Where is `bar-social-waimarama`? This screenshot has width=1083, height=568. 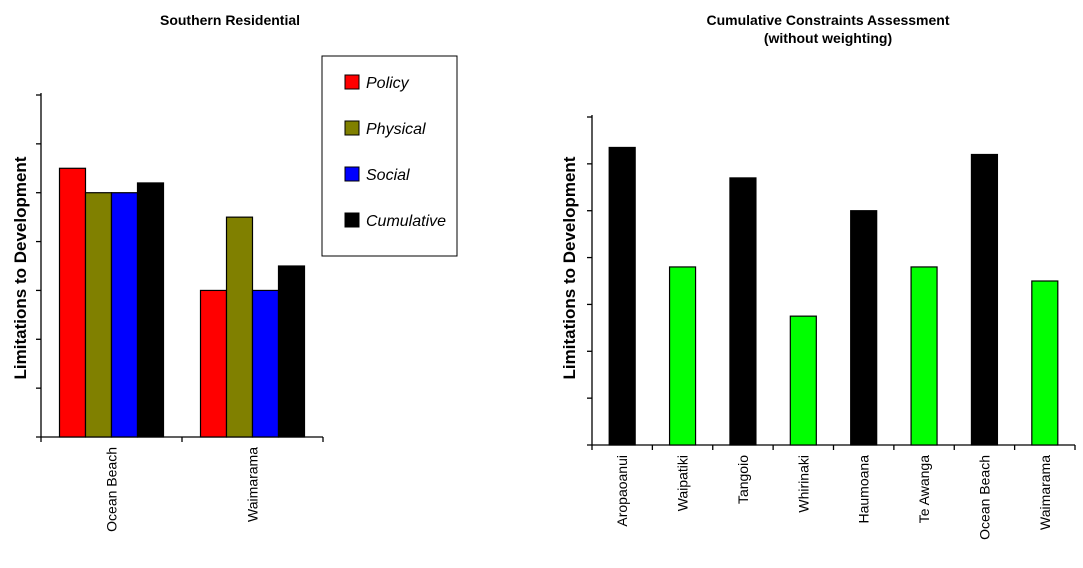 bar-social-waimarama is located at coordinates (265, 363).